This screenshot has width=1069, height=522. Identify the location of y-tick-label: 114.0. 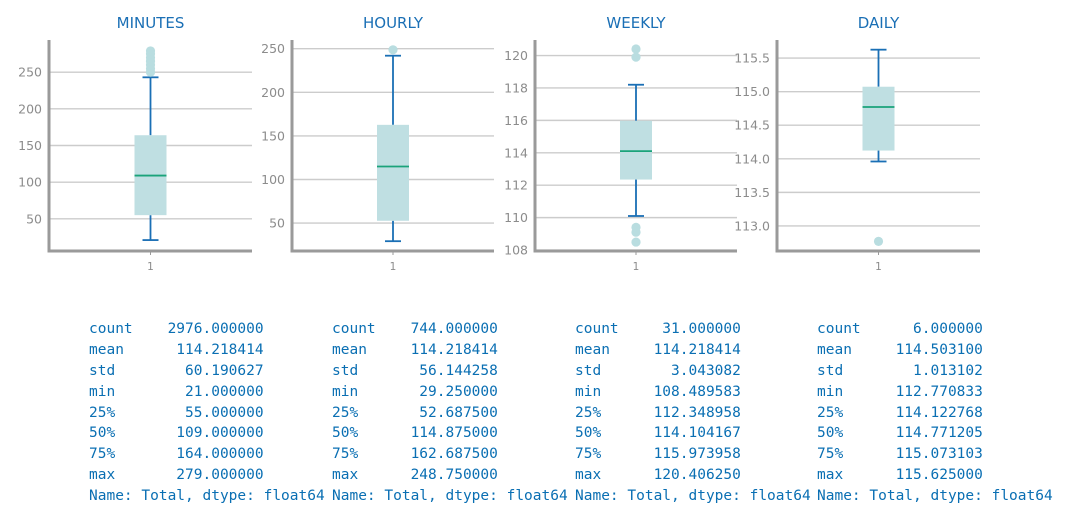
(752, 158).